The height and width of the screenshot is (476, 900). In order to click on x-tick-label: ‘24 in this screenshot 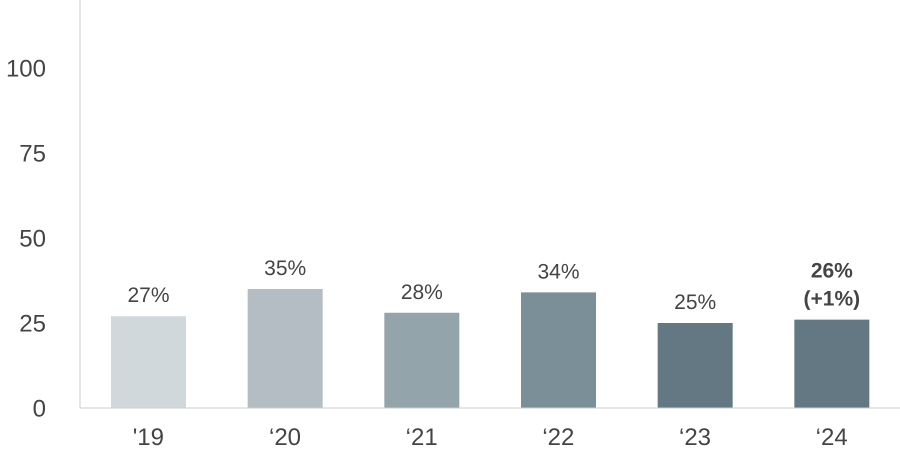, I will do `click(832, 438)`.